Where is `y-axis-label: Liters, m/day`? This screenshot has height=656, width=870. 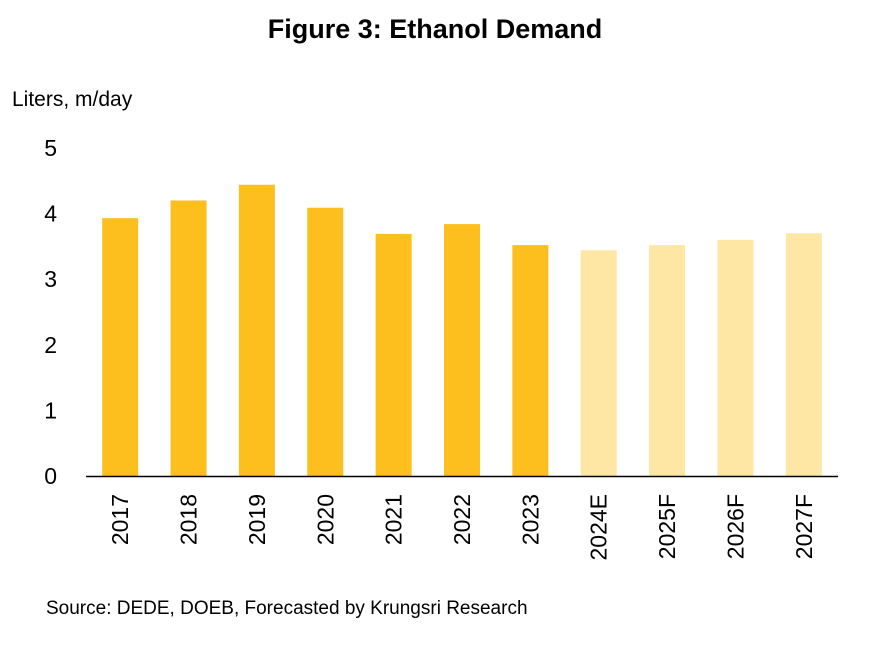
y-axis-label: Liters, m/day is located at coordinates (72, 99).